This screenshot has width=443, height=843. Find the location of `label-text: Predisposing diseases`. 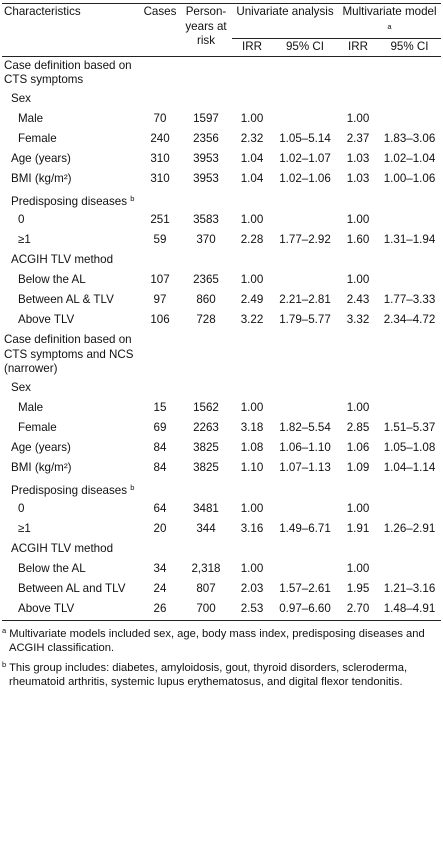

label-text: Predisposing diseases is located at coordinates (69, 201).